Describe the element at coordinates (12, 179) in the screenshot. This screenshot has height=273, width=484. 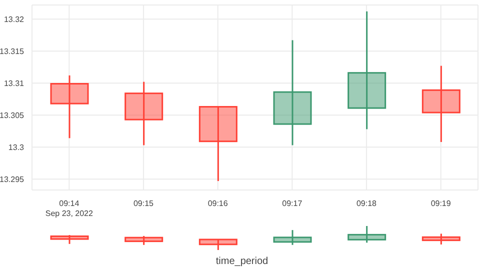
I see `y-tick-label: 13.295` at that location.